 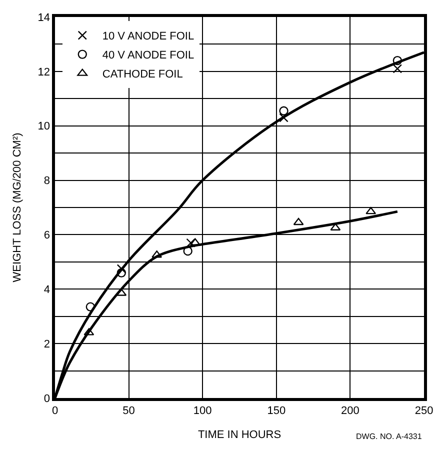 I want to click on legend-label: 40 V ANODE FOIL, so click(x=148, y=56).